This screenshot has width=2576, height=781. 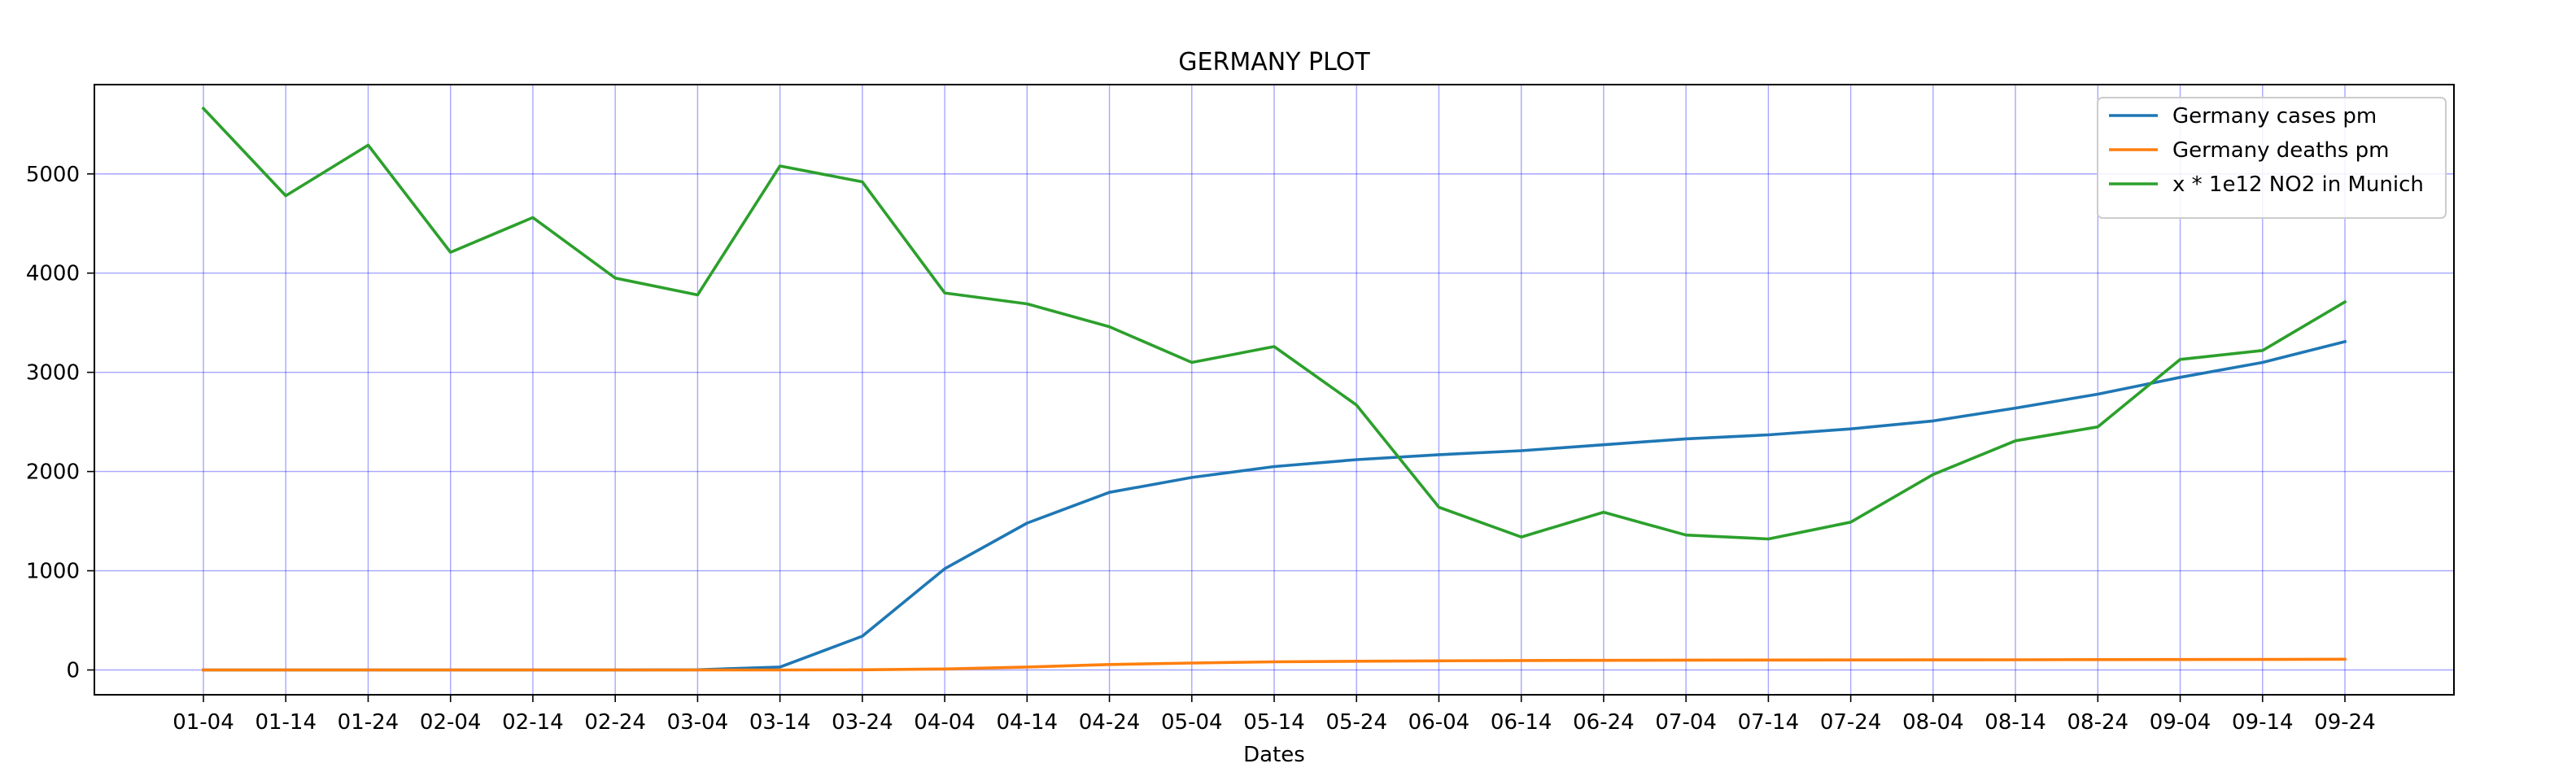 What do you see at coordinates (1274, 755) in the screenshot?
I see `x-axis-label: Dates` at bounding box center [1274, 755].